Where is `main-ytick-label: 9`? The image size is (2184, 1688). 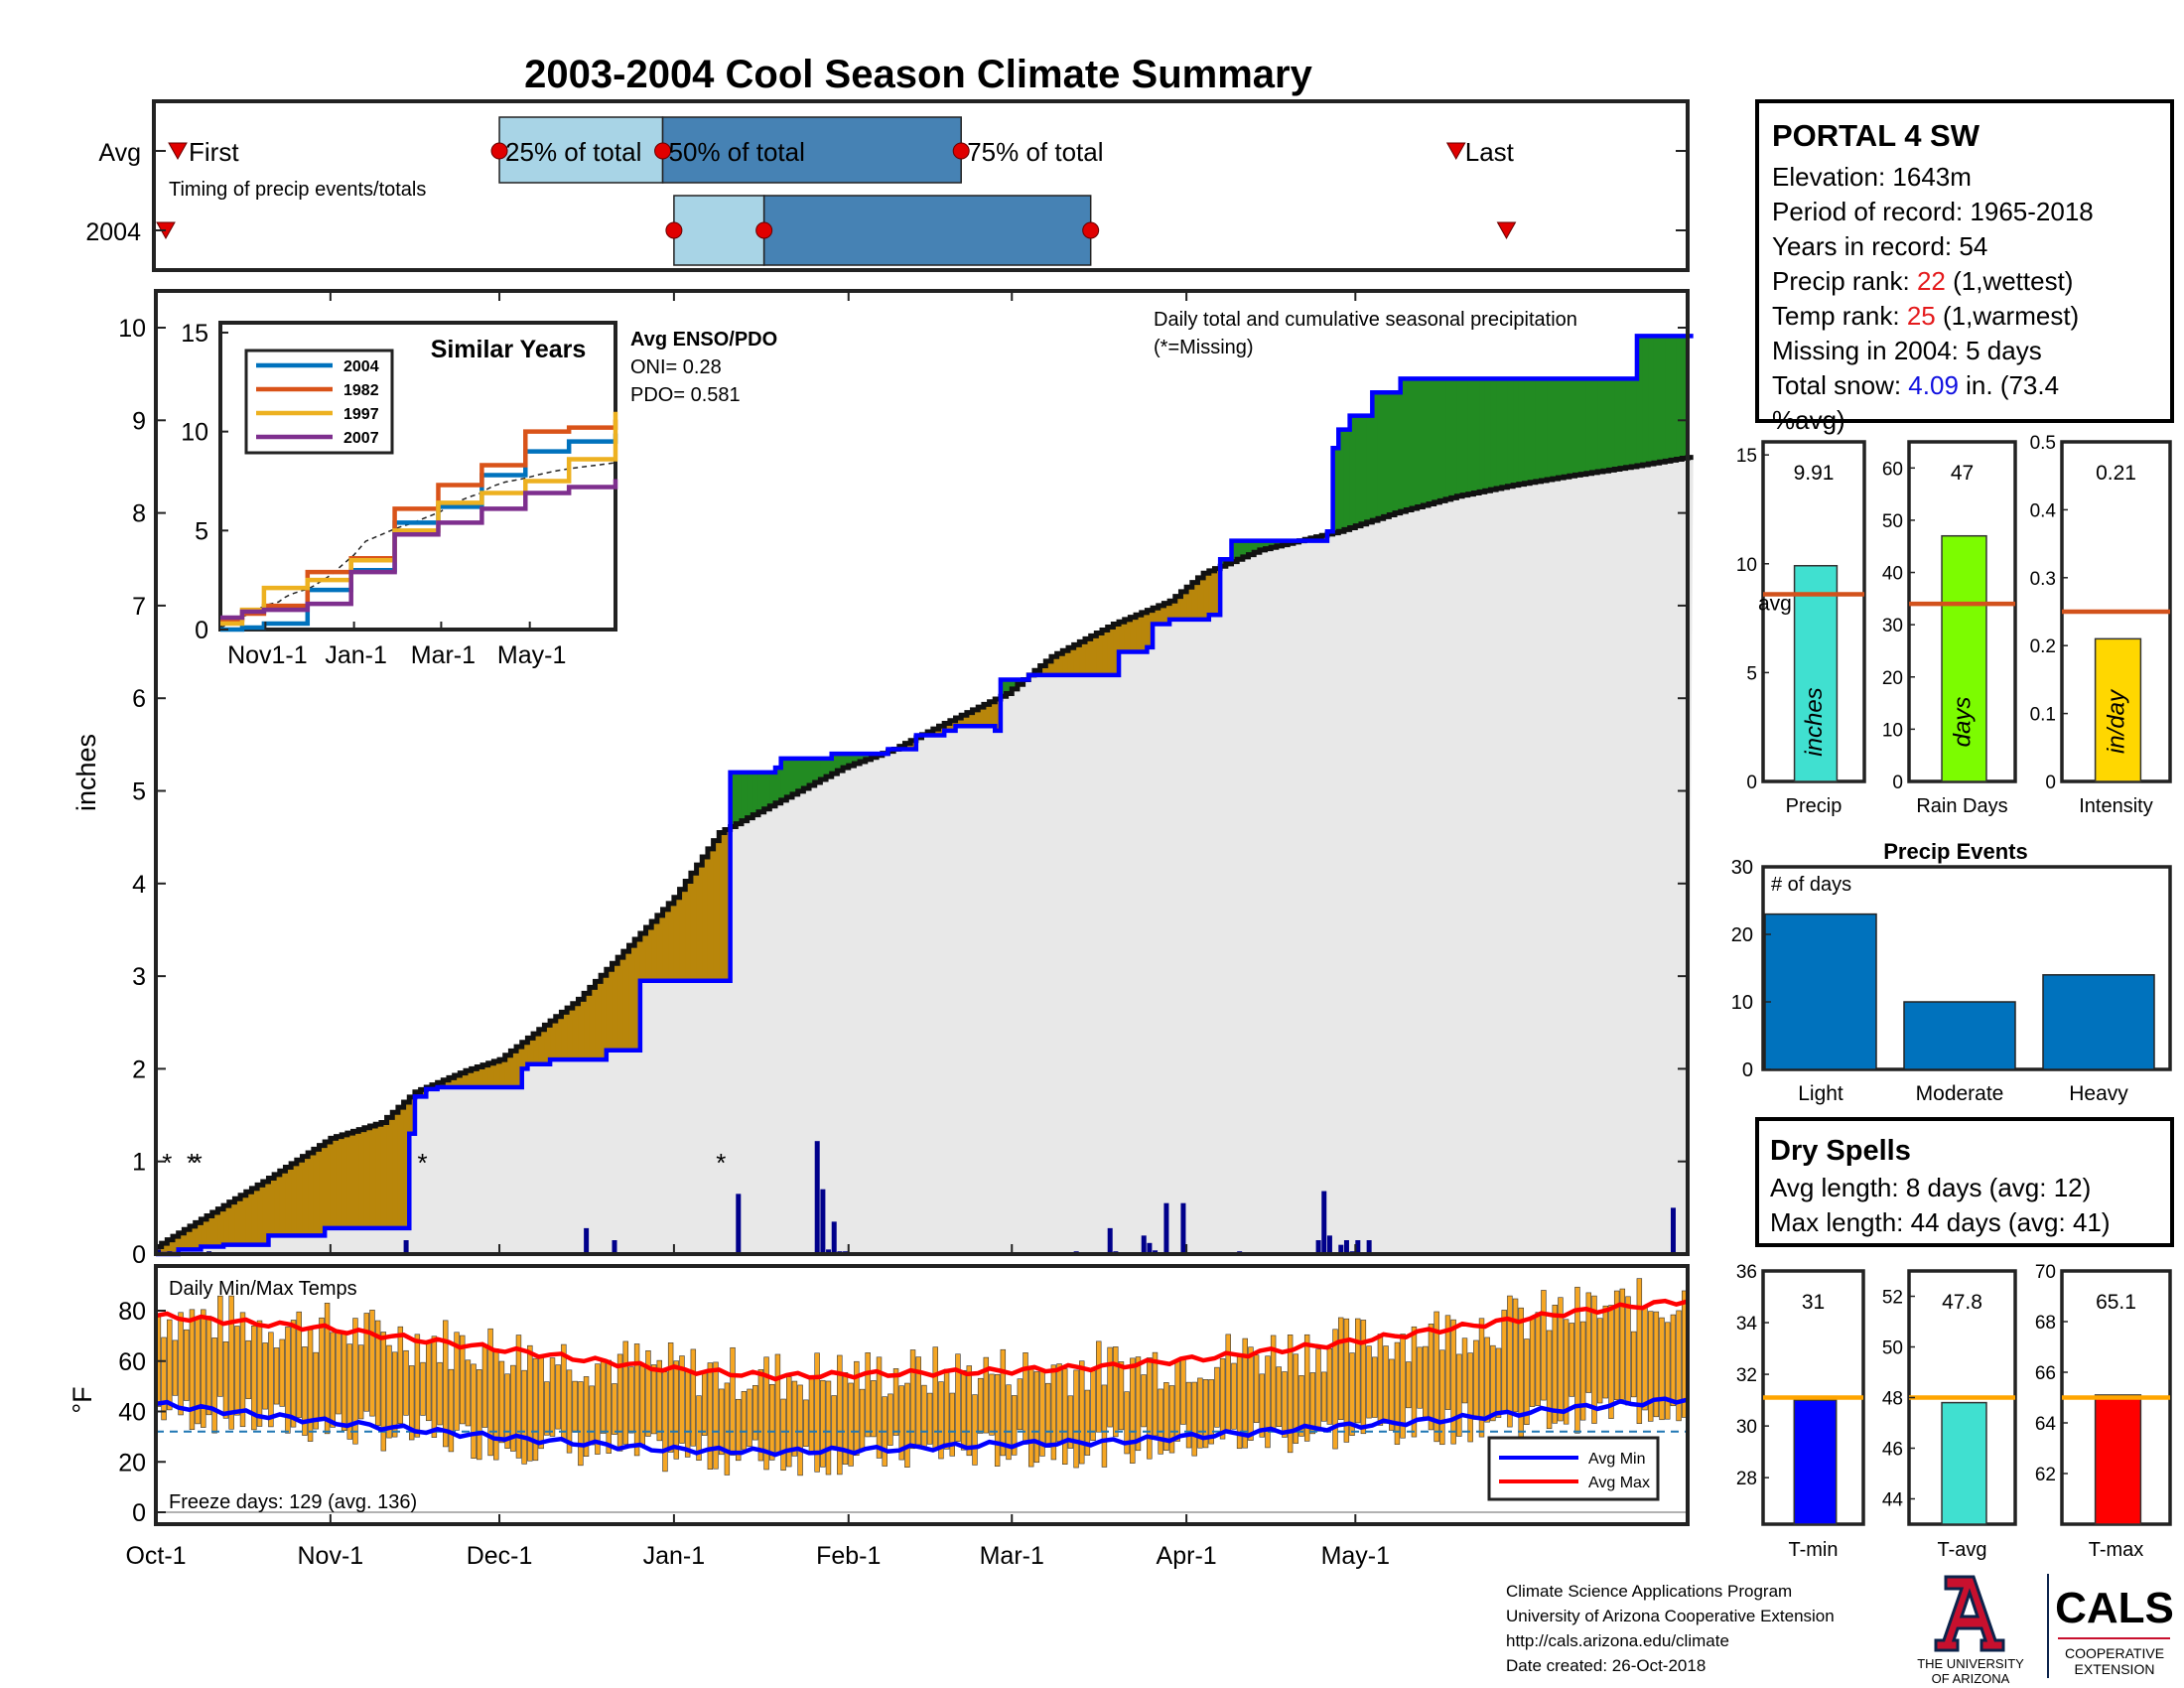
main-ytick-label: 9 is located at coordinates (139, 421).